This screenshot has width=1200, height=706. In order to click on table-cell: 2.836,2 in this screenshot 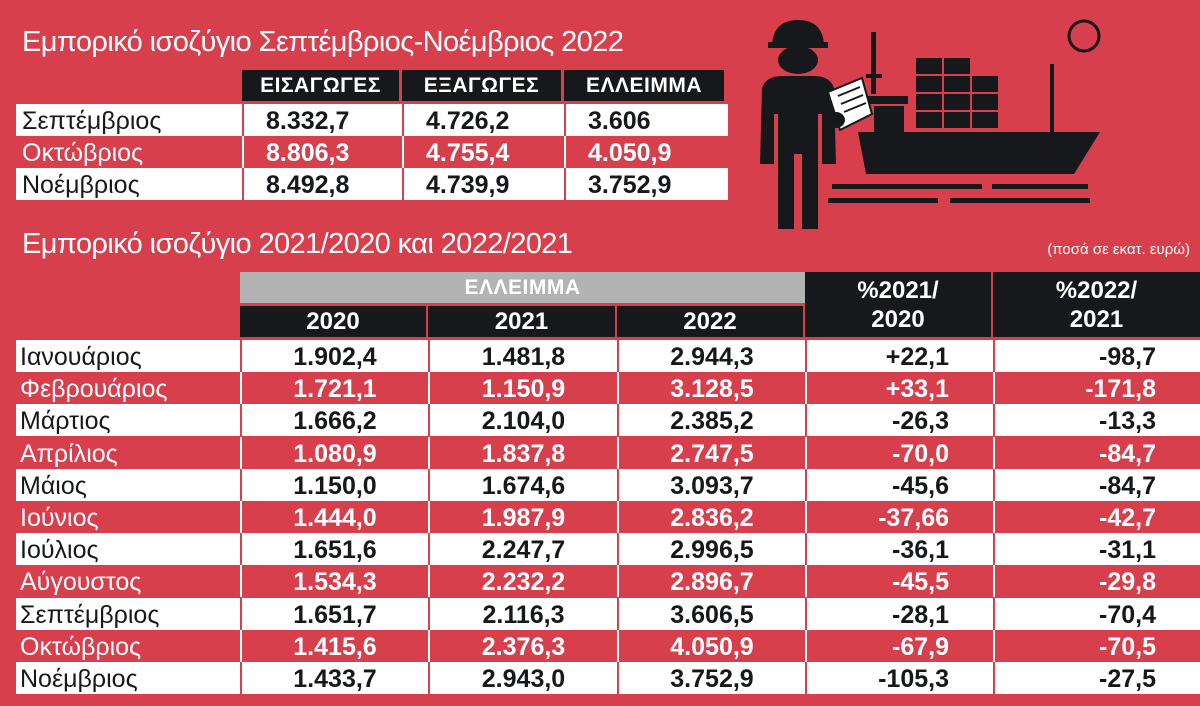, I will do `click(711, 517)`.